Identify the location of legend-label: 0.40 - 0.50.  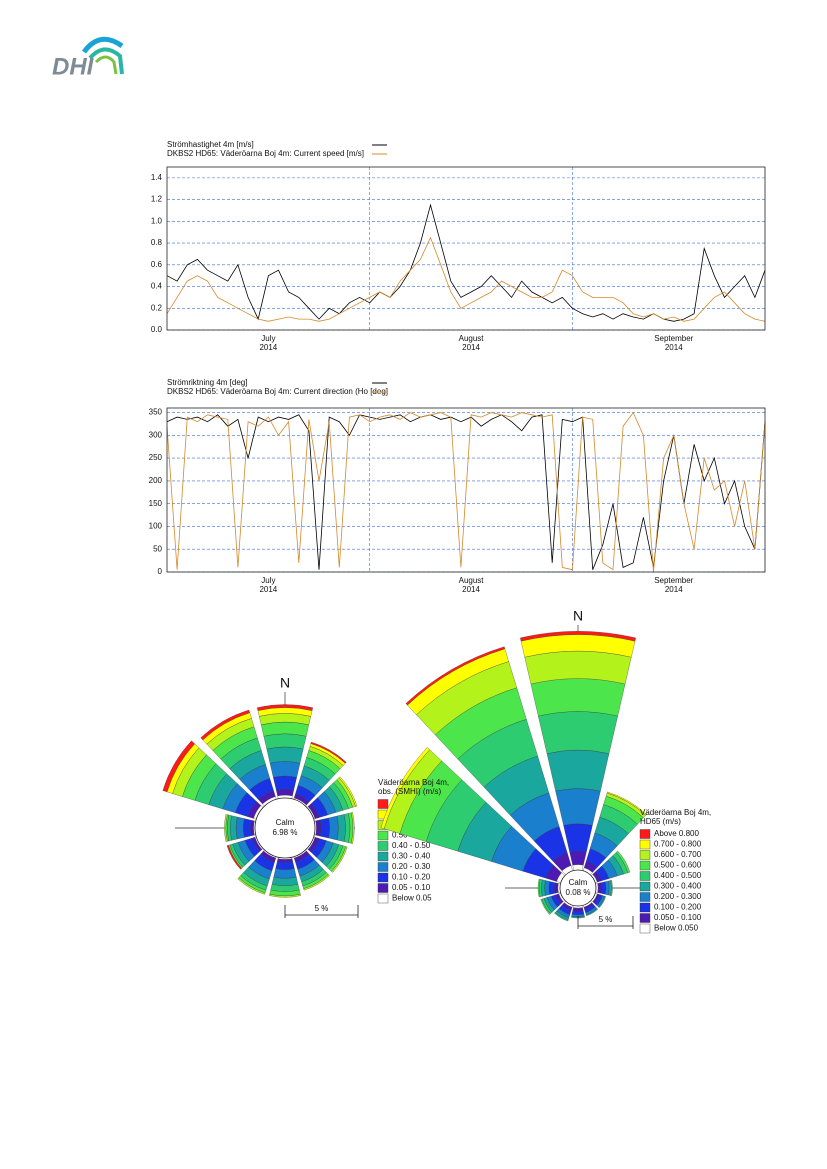
(411, 845).